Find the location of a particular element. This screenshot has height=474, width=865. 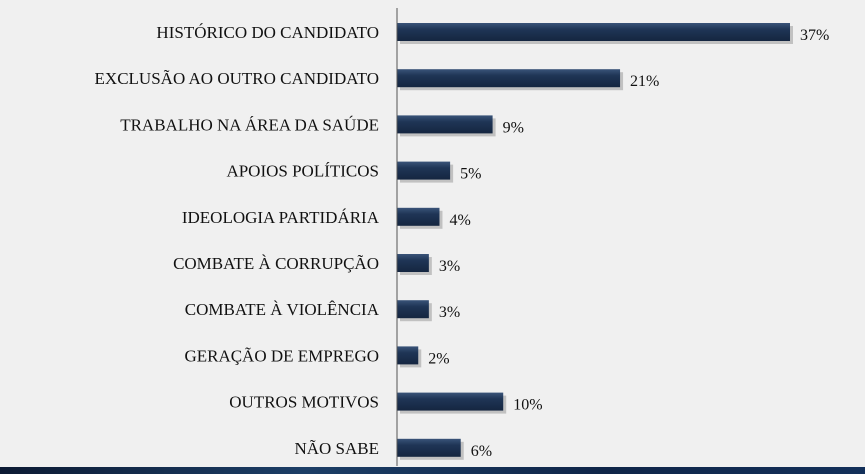

category-label: IDEOLOGIA PARTIDÁRIA is located at coordinates (281, 217).